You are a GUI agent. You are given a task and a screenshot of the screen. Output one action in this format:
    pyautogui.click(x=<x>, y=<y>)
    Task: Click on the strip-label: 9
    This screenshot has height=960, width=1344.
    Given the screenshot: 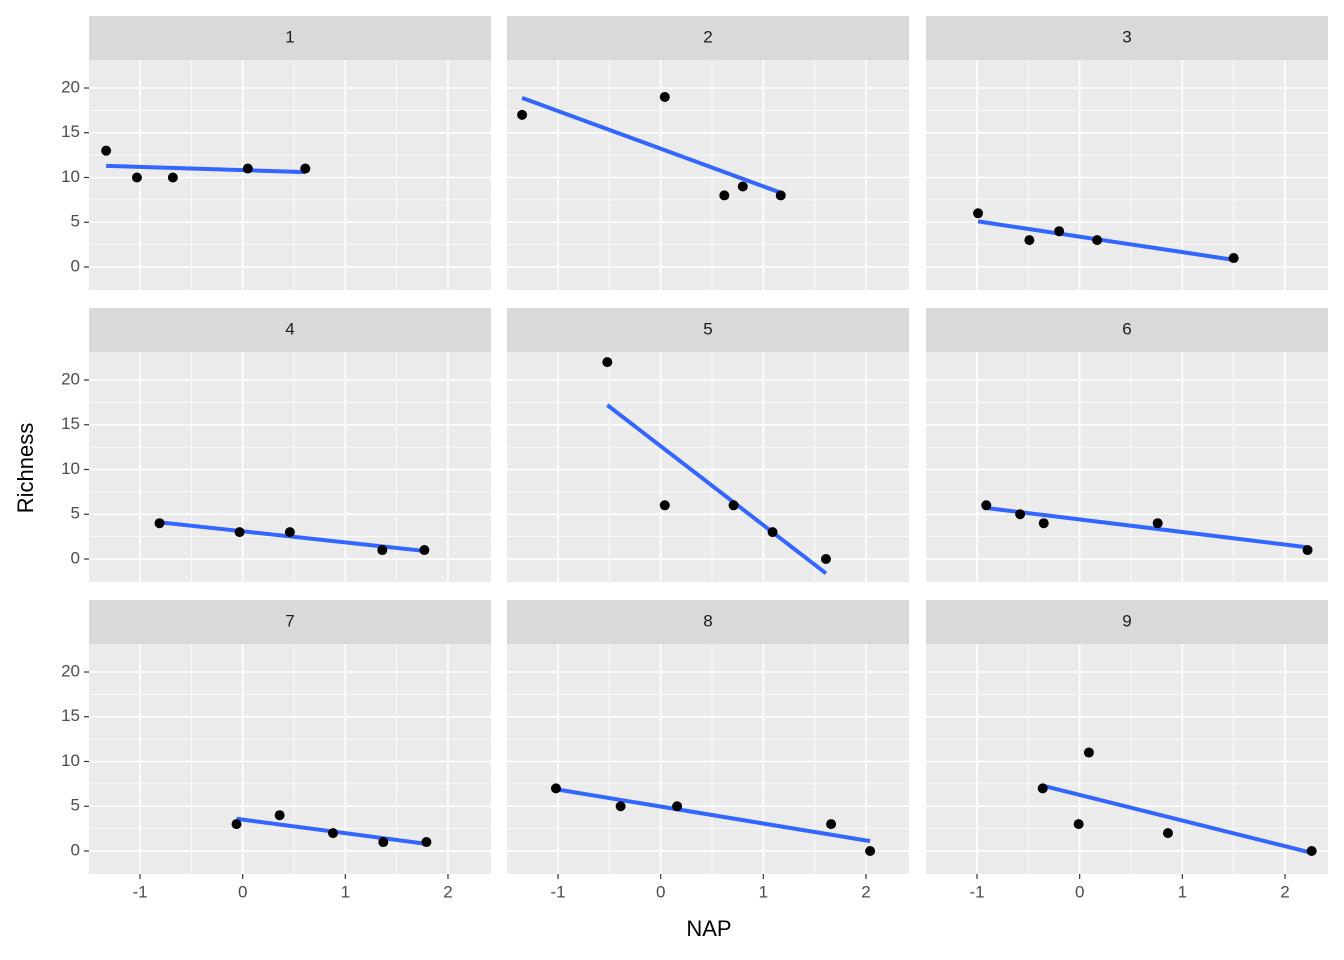 What is the action you would take?
    pyautogui.click(x=1126, y=620)
    